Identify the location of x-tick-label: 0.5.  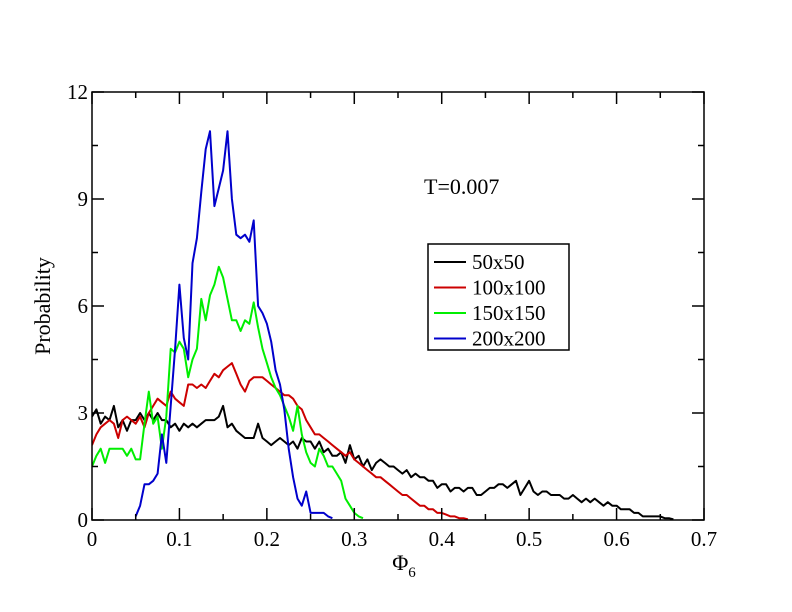
(529, 539).